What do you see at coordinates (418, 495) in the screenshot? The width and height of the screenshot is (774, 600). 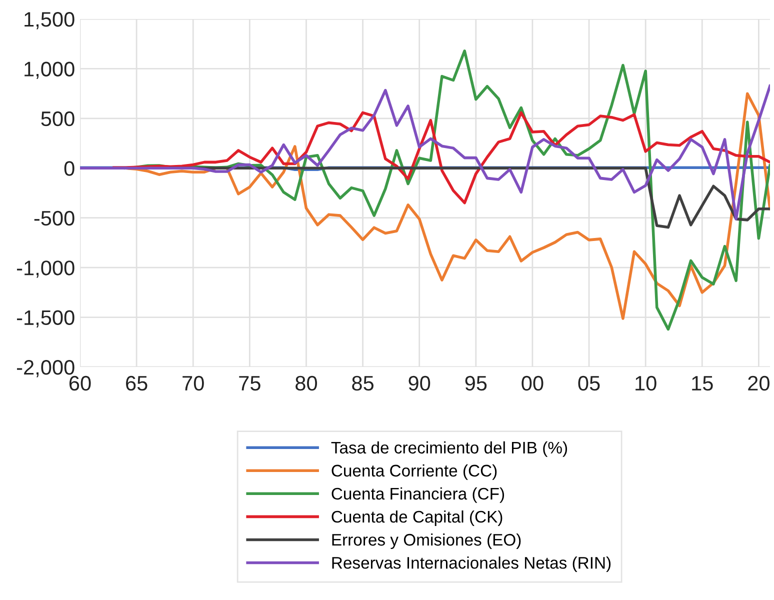 I see `legend-label: Cuenta Financiera (CF)` at bounding box center [418, 495].